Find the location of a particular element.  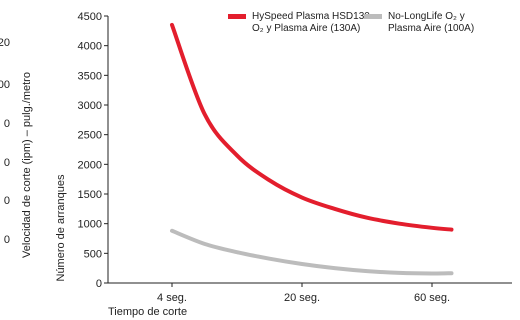

y-tick-label: 2000 is located at coordinates (90, 165).